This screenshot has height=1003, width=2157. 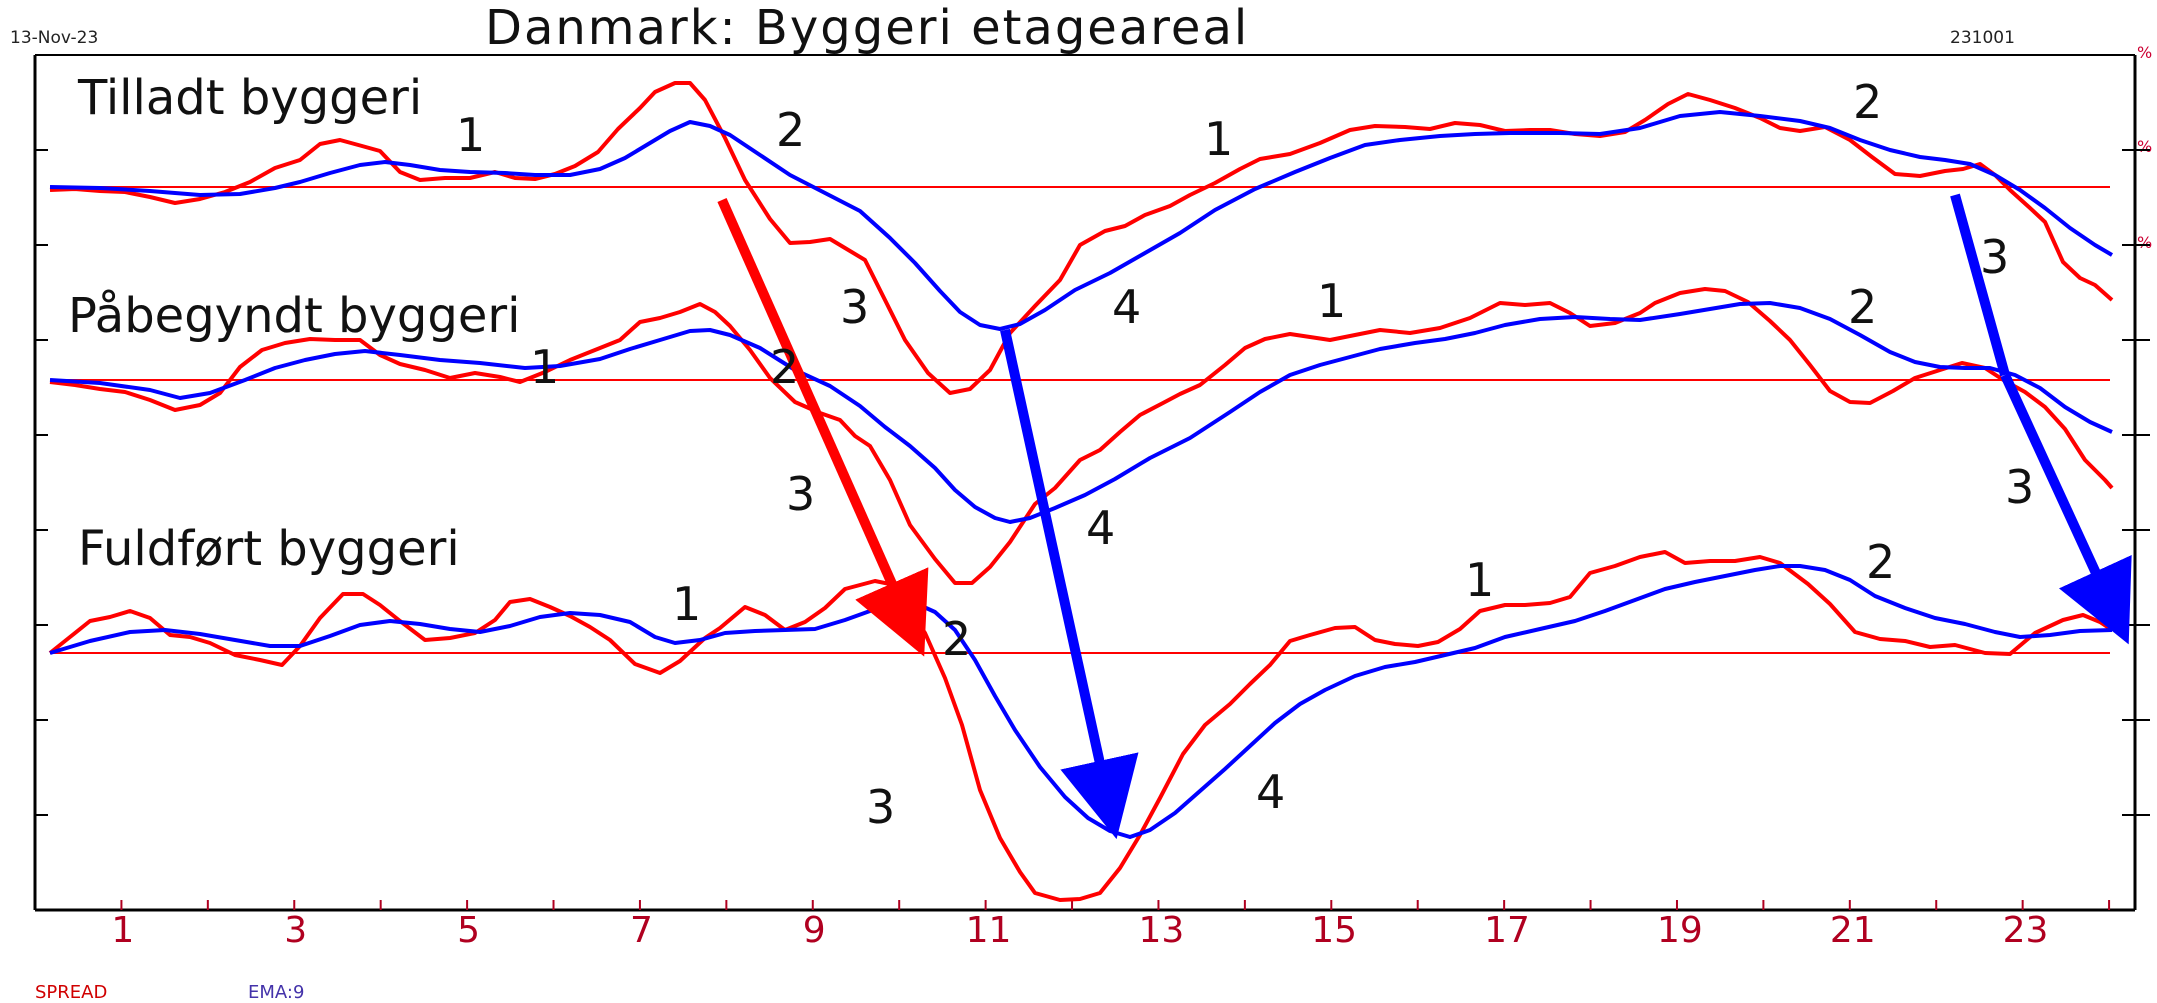 What do you see at coordinates (1853, 930) in the screenshot?
I see `x-tick-label: 21` at bounding box center [1853, 930].